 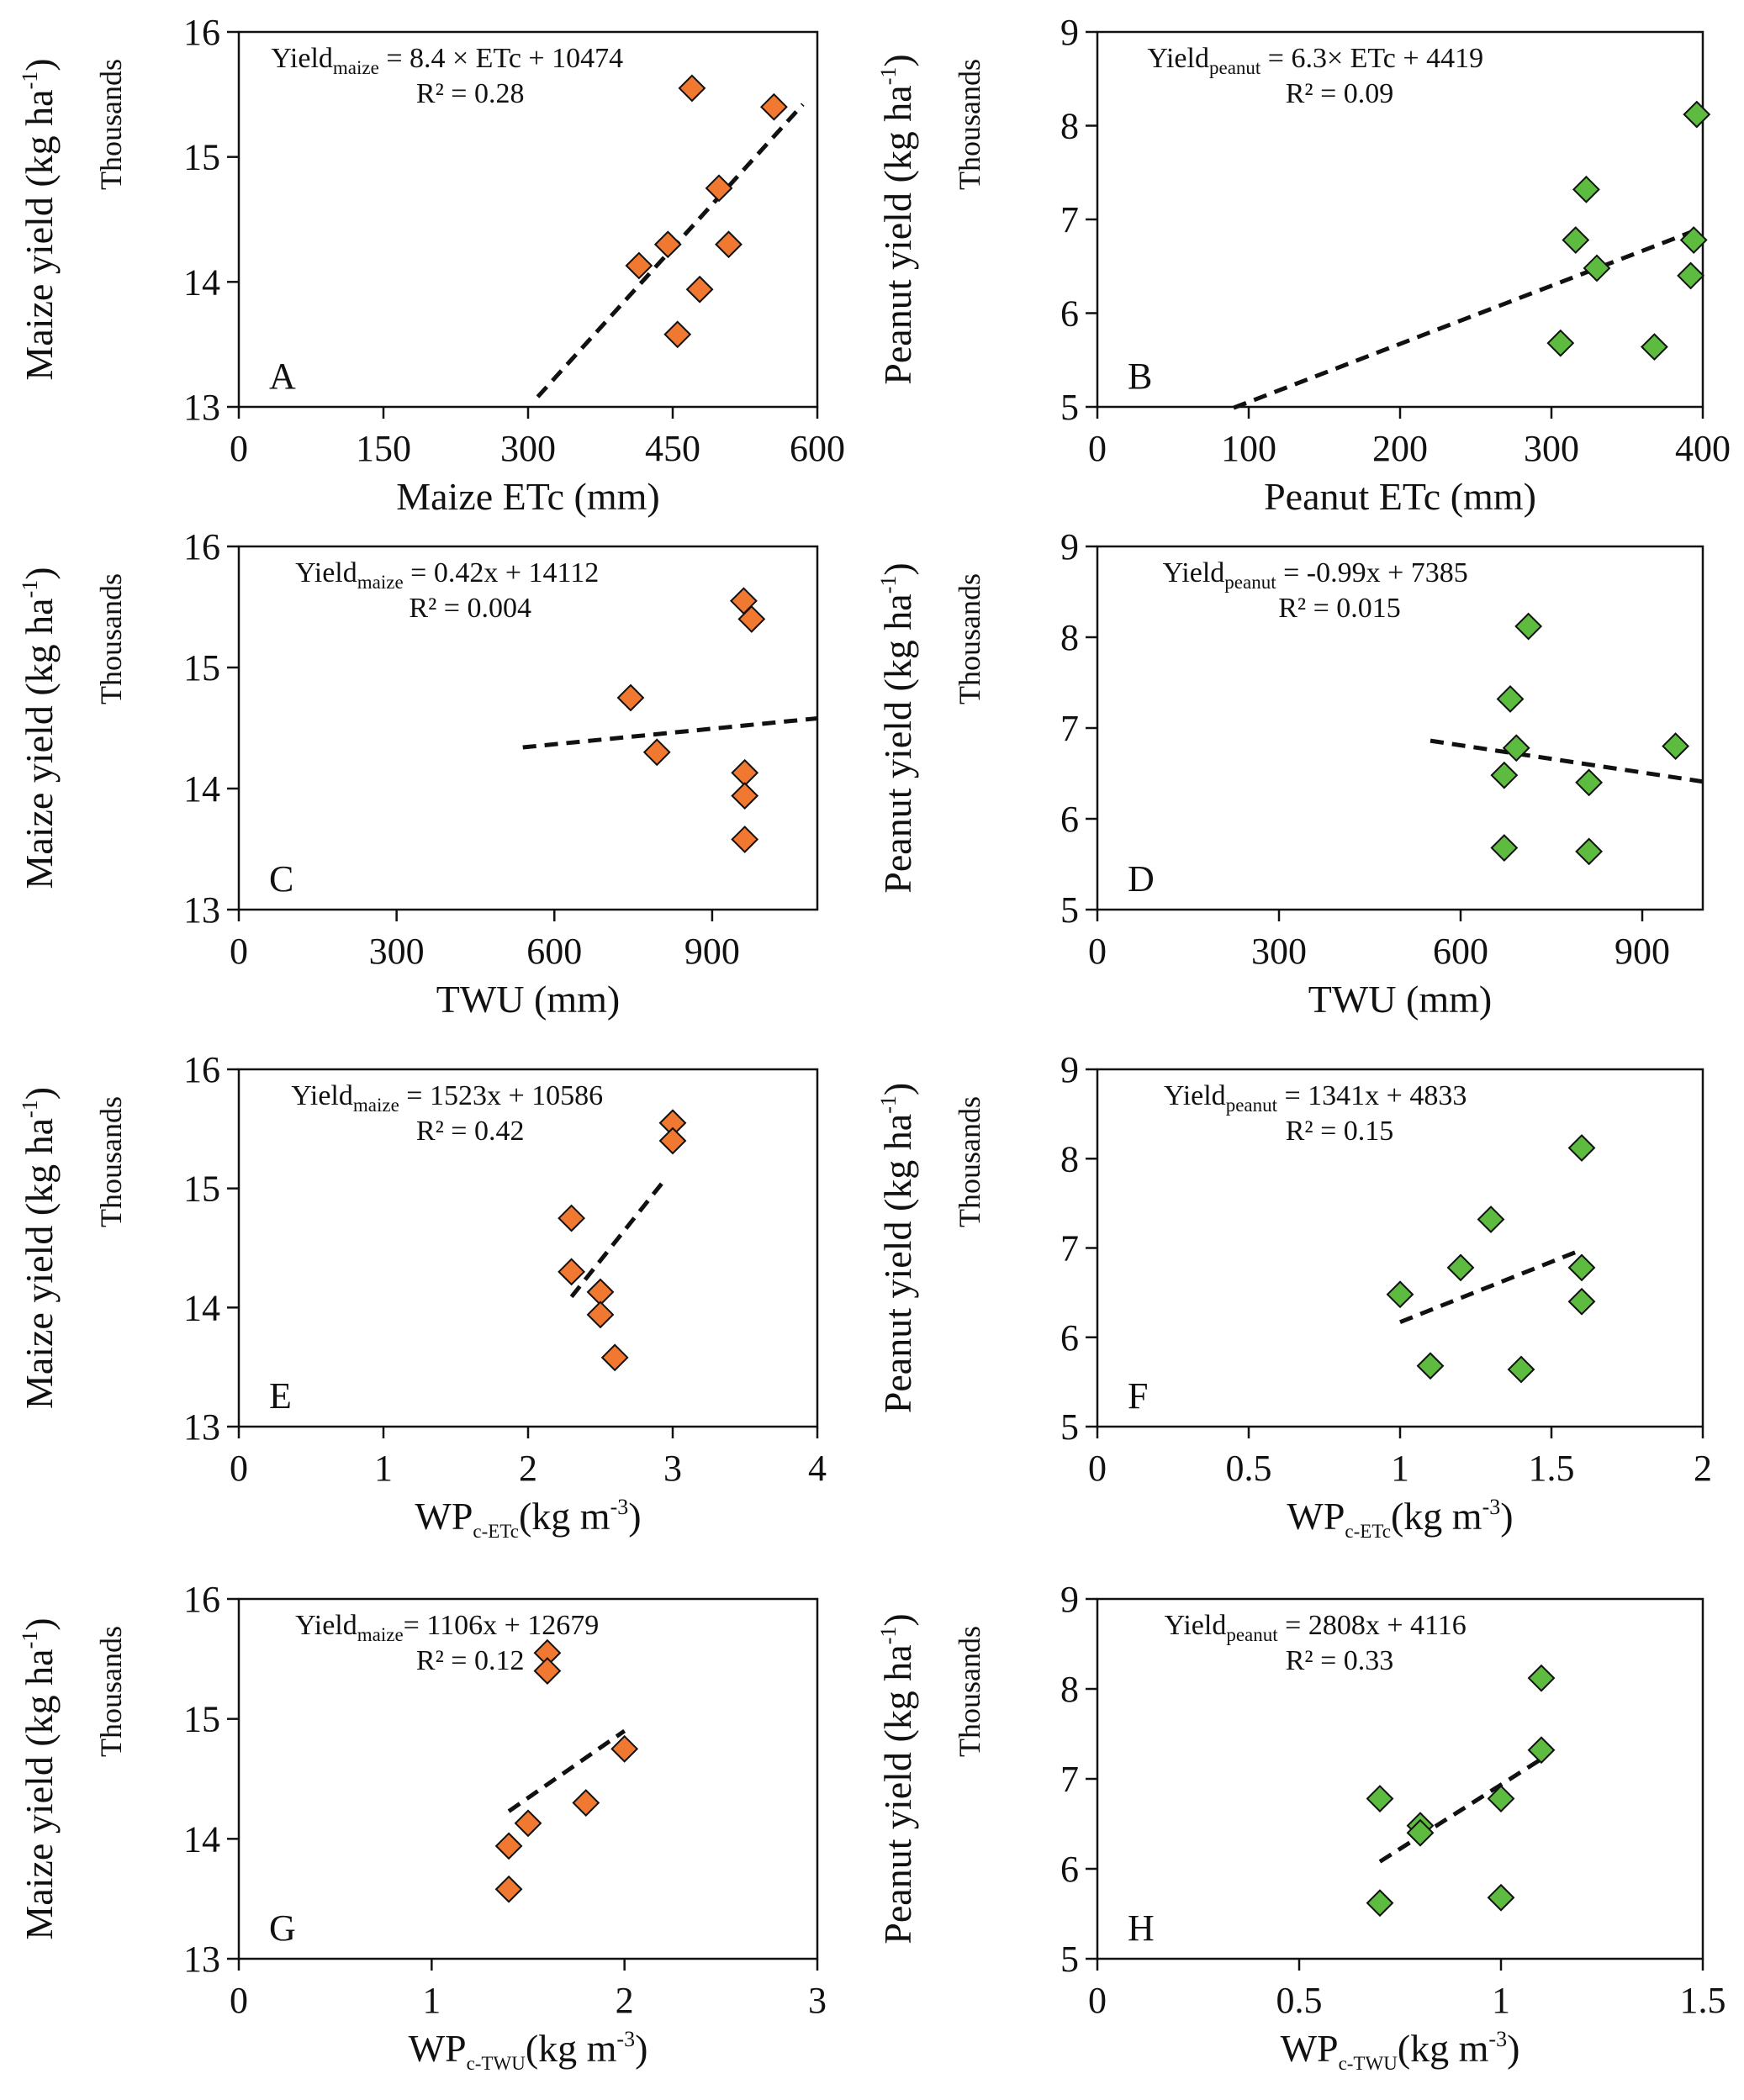 What do you see at coordinates (281, 879) in the screenshot?
I see `panel-label: C` at bounding box center [281, 879].